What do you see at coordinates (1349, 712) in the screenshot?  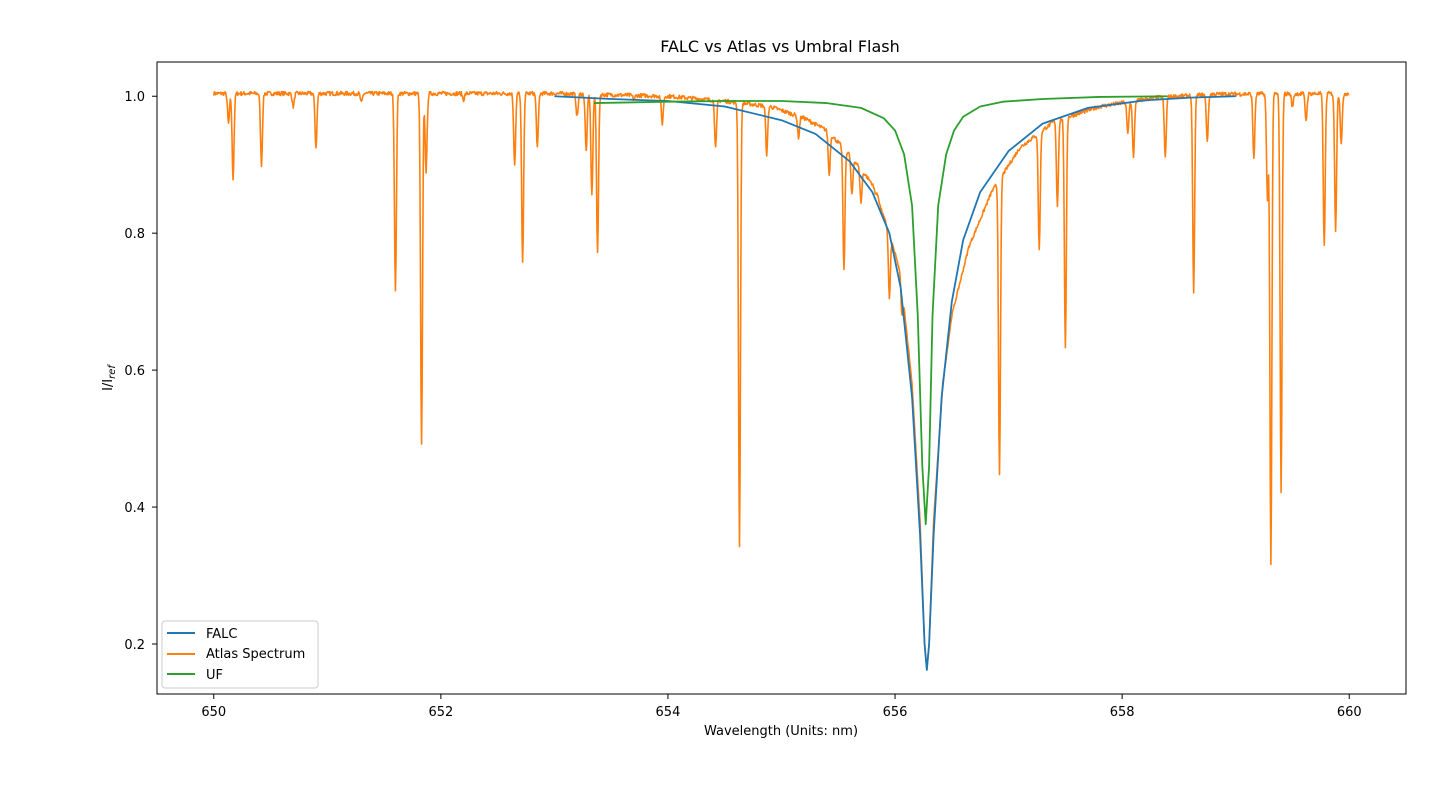 I see `x-tick-label: 660` at bounding box center [1349, 712].